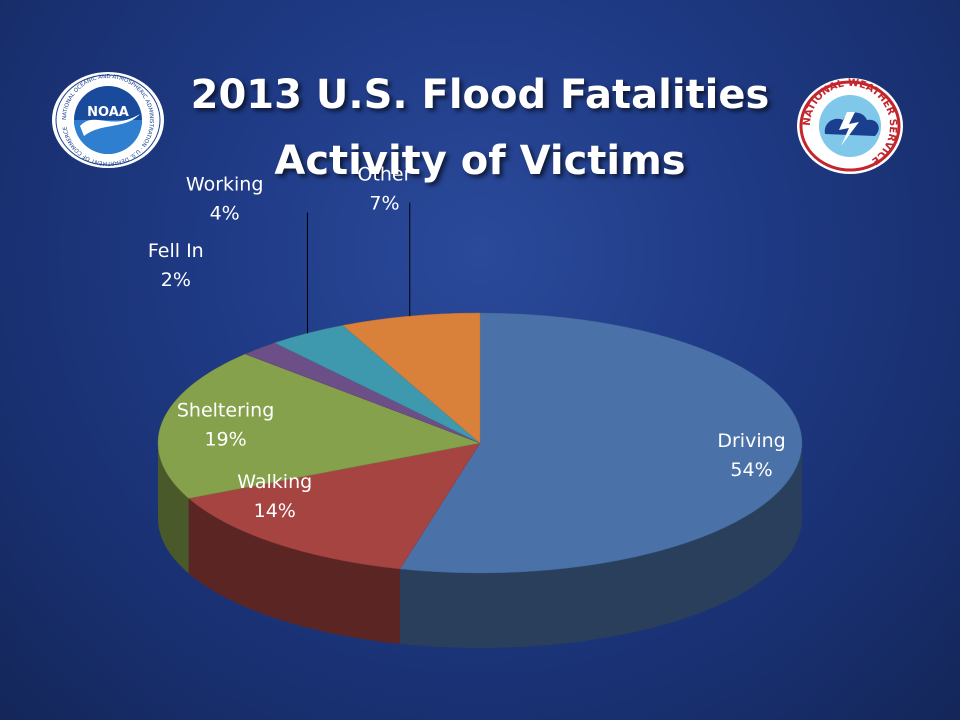 The height and width of the screenshot is (720, 960). I want to click on chart-subtitle: Activity of Victims, so click(480, 161).